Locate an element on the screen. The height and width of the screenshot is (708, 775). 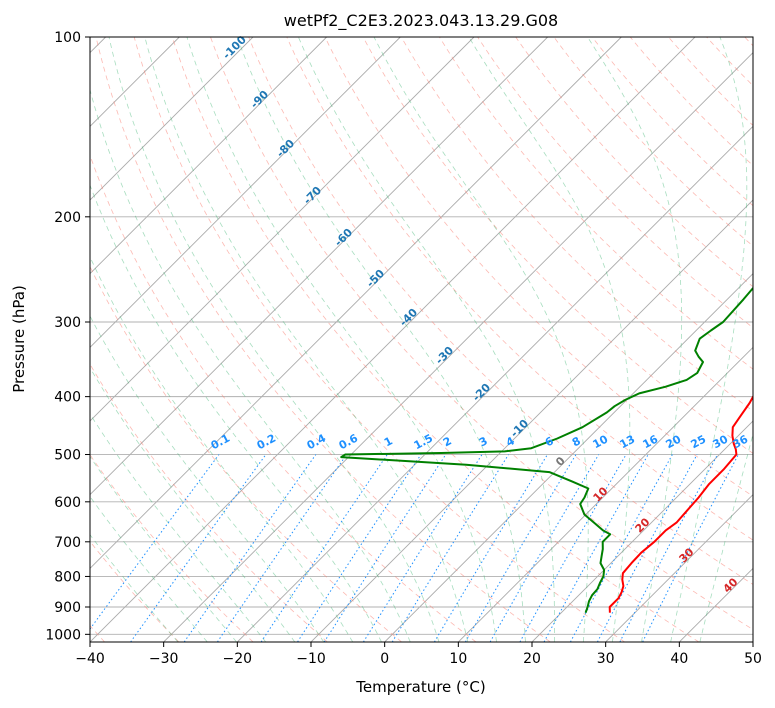
y-tick-label: 200 is located at coordinates (67, 218).